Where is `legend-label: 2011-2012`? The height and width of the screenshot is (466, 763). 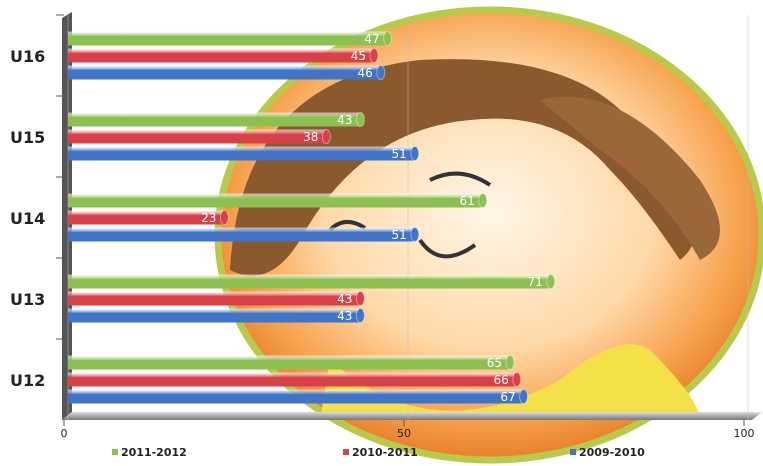
legend-label: 2011-2012 is located at coordinates (154, 452).